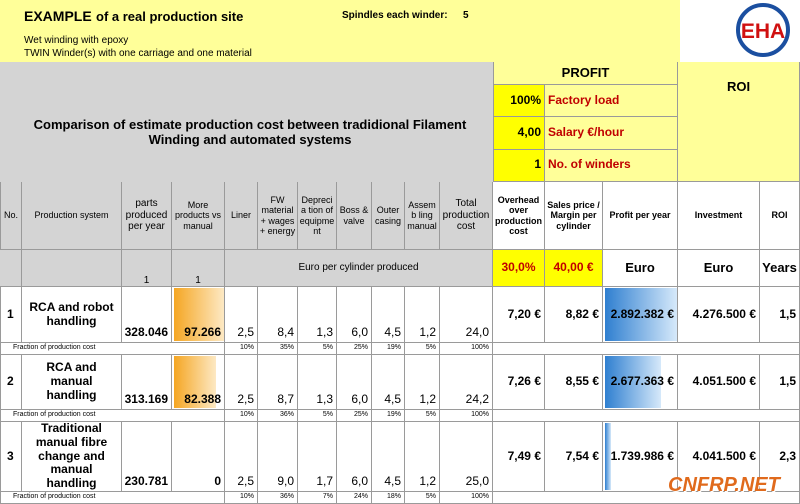 The image size is (800, 504). I want to click on title-rest: of a real production site, so click(170, 16).